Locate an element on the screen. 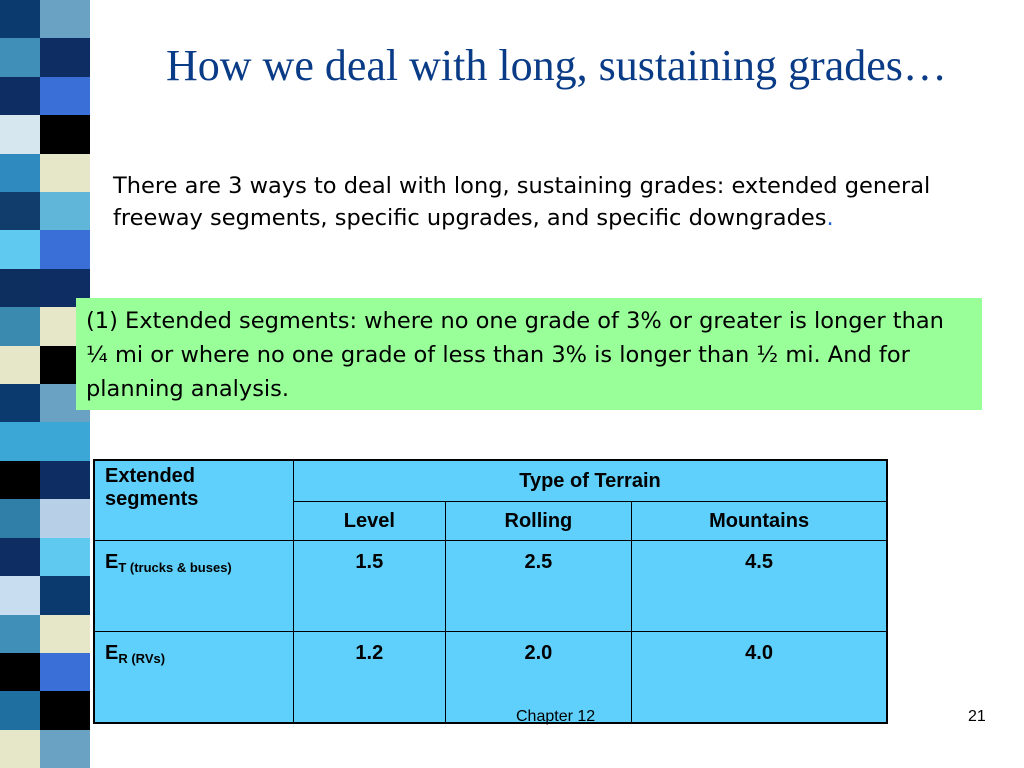  group-header: Type of Terrain is located at coordinates (590, 480).